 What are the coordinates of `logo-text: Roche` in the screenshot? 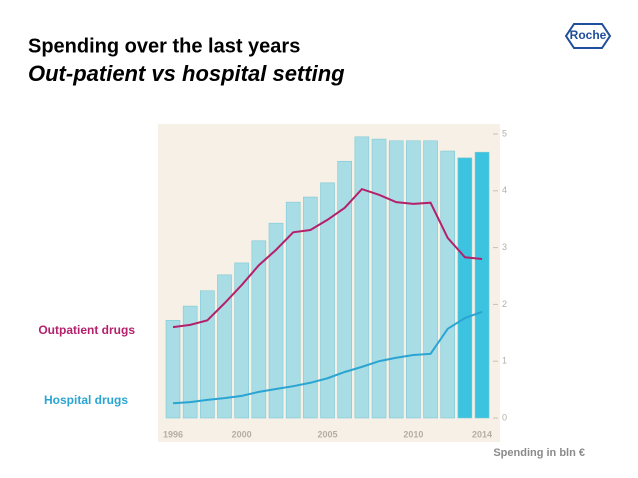 It's located at (588, 35).